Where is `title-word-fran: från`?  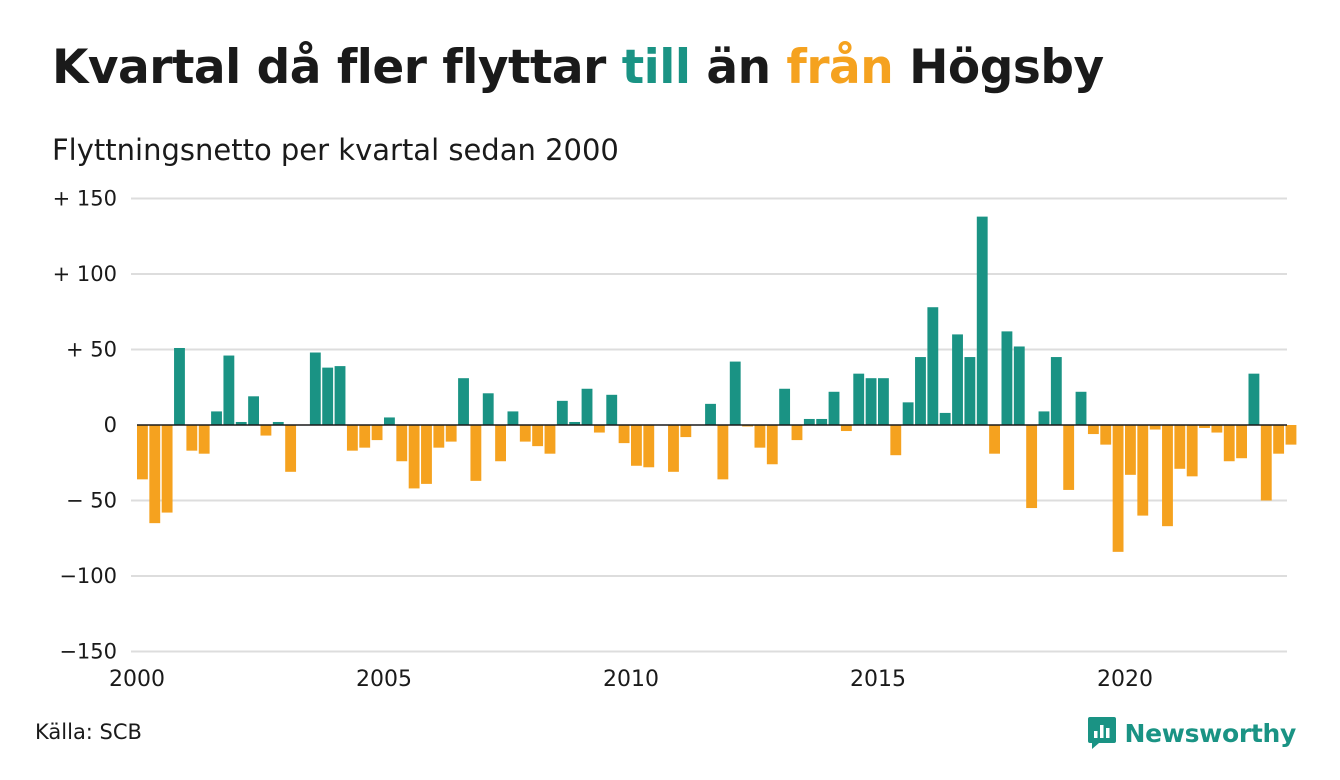
title-word-fran: från is located at coordinates (840, 67).